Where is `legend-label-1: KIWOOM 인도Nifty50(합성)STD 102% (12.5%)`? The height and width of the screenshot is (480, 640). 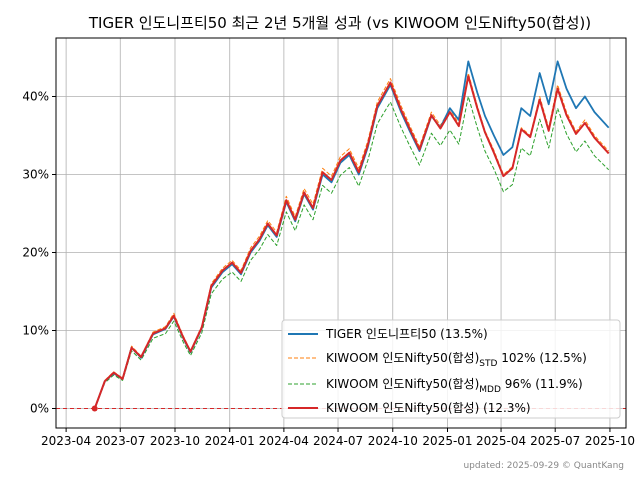
legend-label-1: KIWOOM 인도Nifty50(합성)STD 102% (12.5%) is located at coordinates (456, 360).